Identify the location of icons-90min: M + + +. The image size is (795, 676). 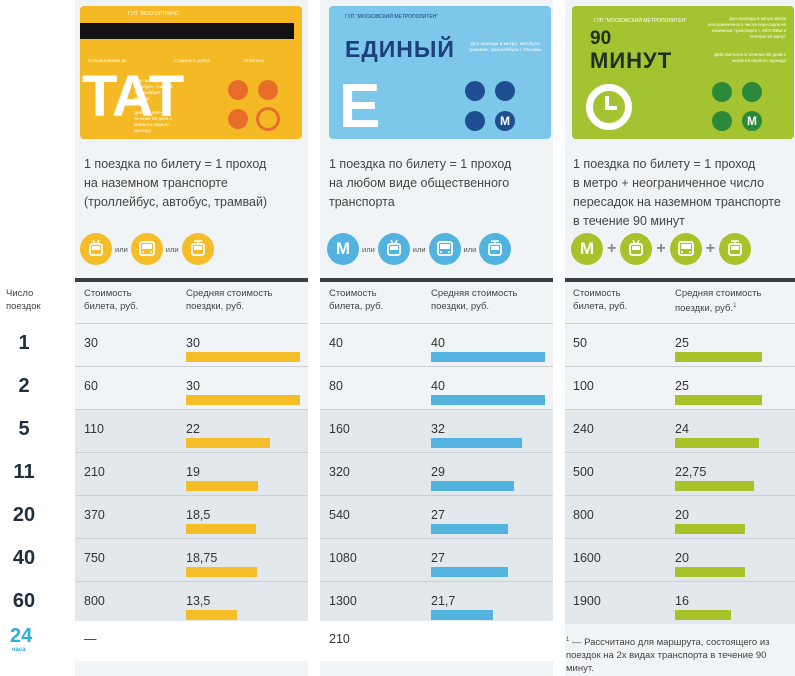
(661, 249).